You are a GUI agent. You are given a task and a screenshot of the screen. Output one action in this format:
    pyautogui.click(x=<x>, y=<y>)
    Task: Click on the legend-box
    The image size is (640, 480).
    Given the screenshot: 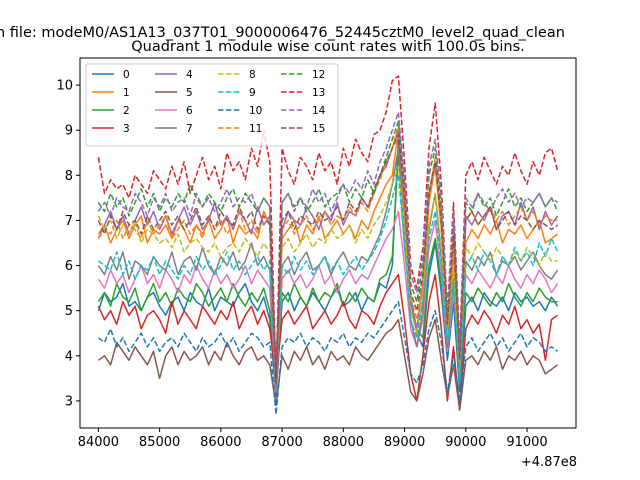 What is the action you would take?
    pyautogui.click(x=212, y=105)
    